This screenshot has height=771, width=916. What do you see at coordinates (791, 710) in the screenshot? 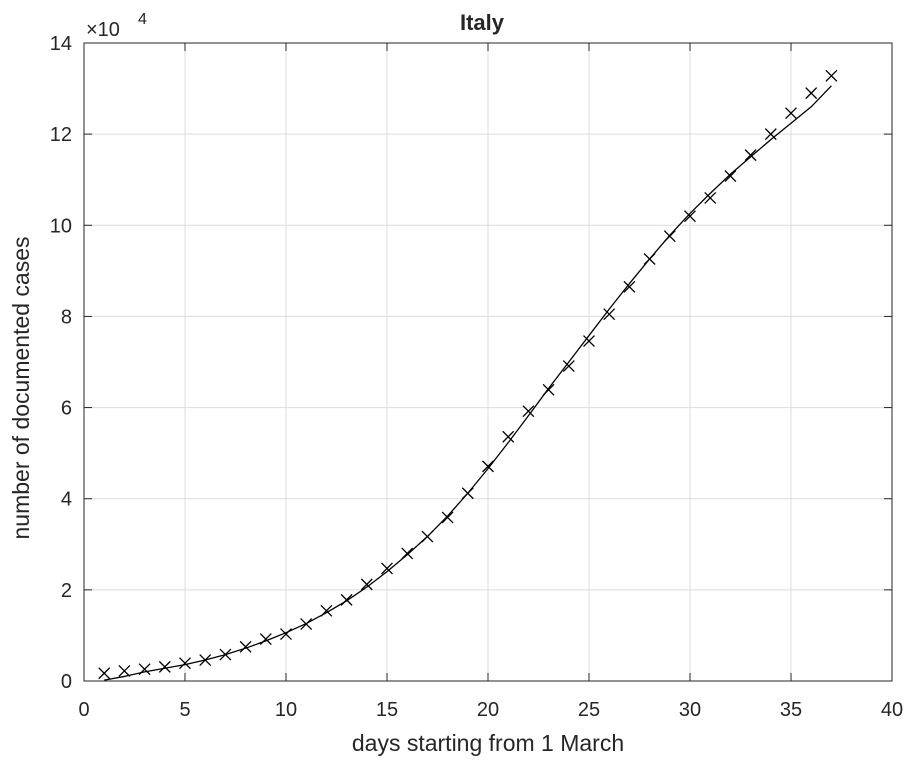
I see `x-tick-label: 35` at bounding box center [791, 710].